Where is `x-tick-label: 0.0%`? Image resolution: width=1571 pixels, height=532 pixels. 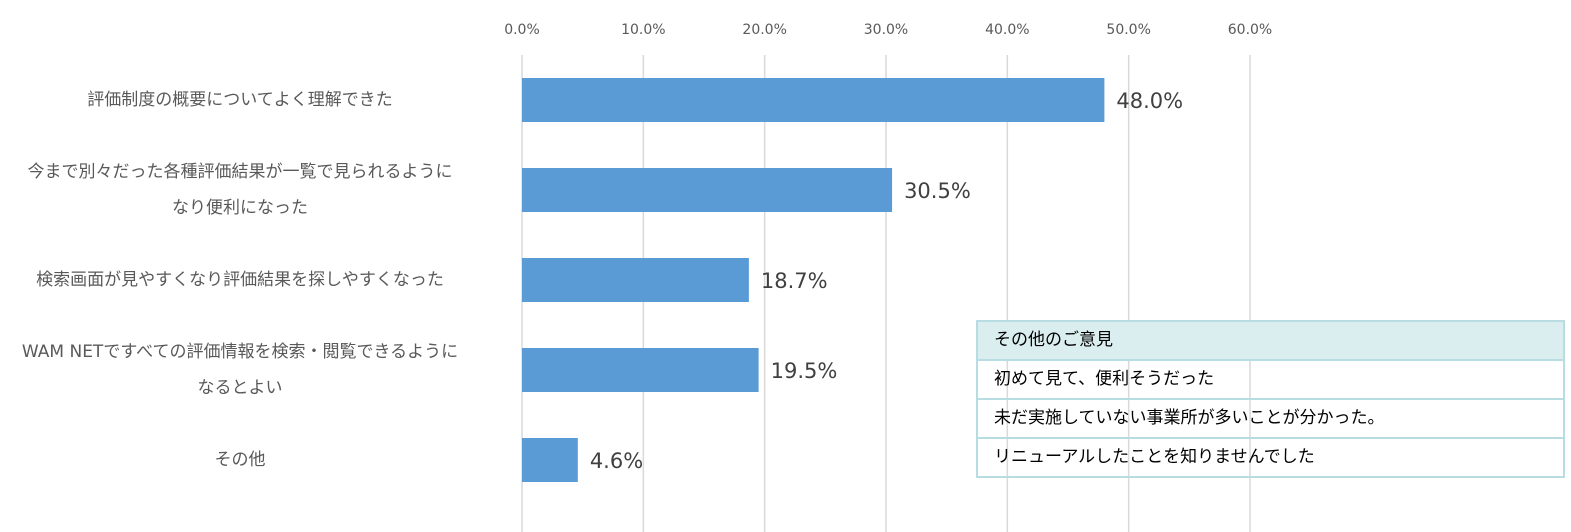
x-tick-label: 0.0% is located at coordinates (522, 30).